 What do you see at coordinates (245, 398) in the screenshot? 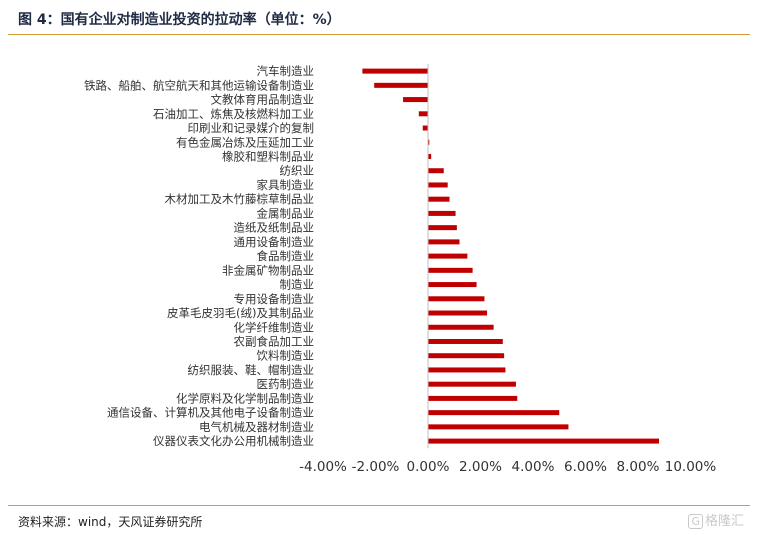
I see `category-label: 化学原料及化学制品制造业` at bounding box center [245, 398].